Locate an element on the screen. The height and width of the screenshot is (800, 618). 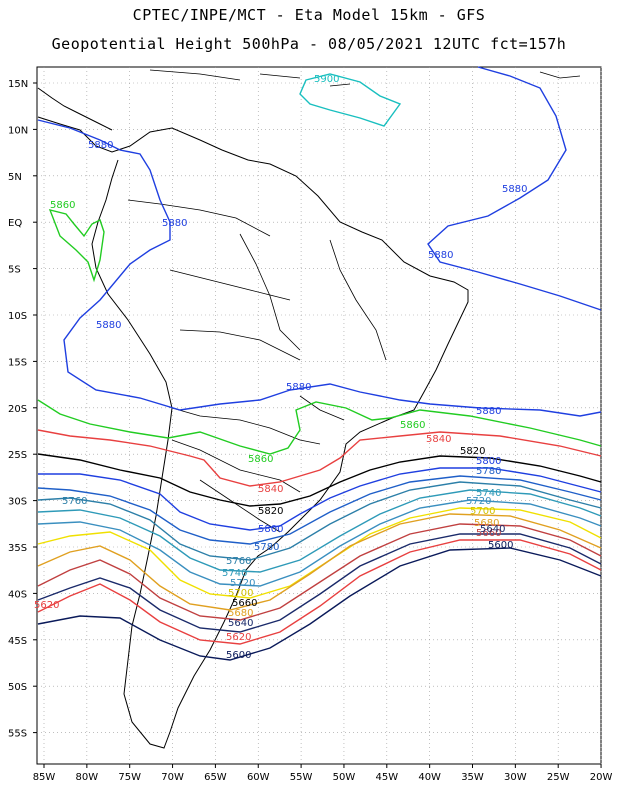
label-5840-center: 5840 is located at coordinates (270, 489).